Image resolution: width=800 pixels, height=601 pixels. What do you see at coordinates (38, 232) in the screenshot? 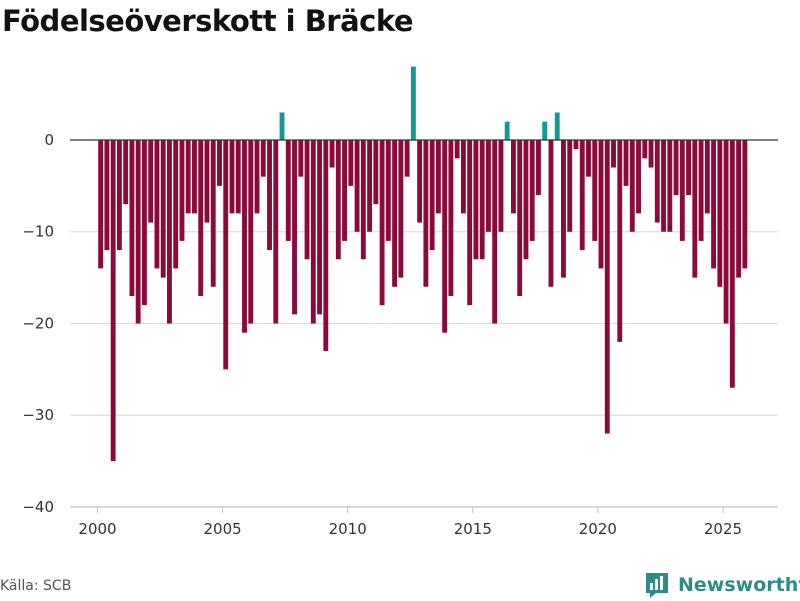
I see `y-tick-label: −10` at bounding box center [38, 232].